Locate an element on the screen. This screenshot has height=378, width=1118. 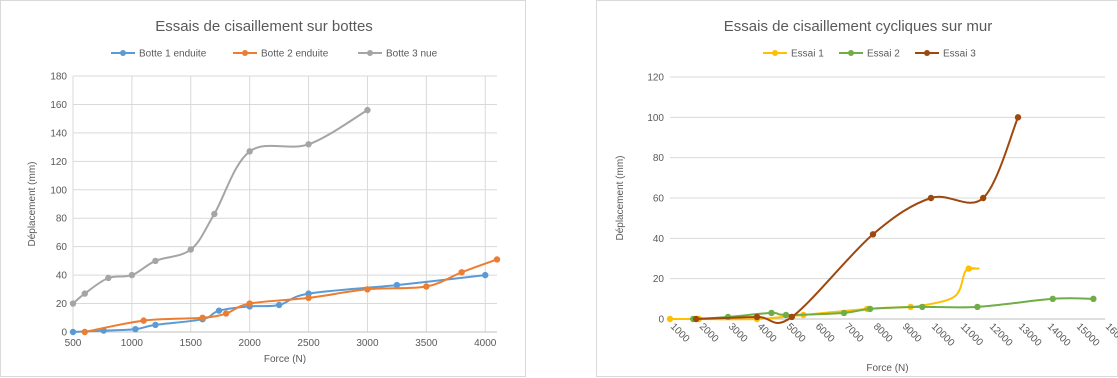
c1-legend-item-1: Botte 1 enduite is located at coordinates (159, 54).